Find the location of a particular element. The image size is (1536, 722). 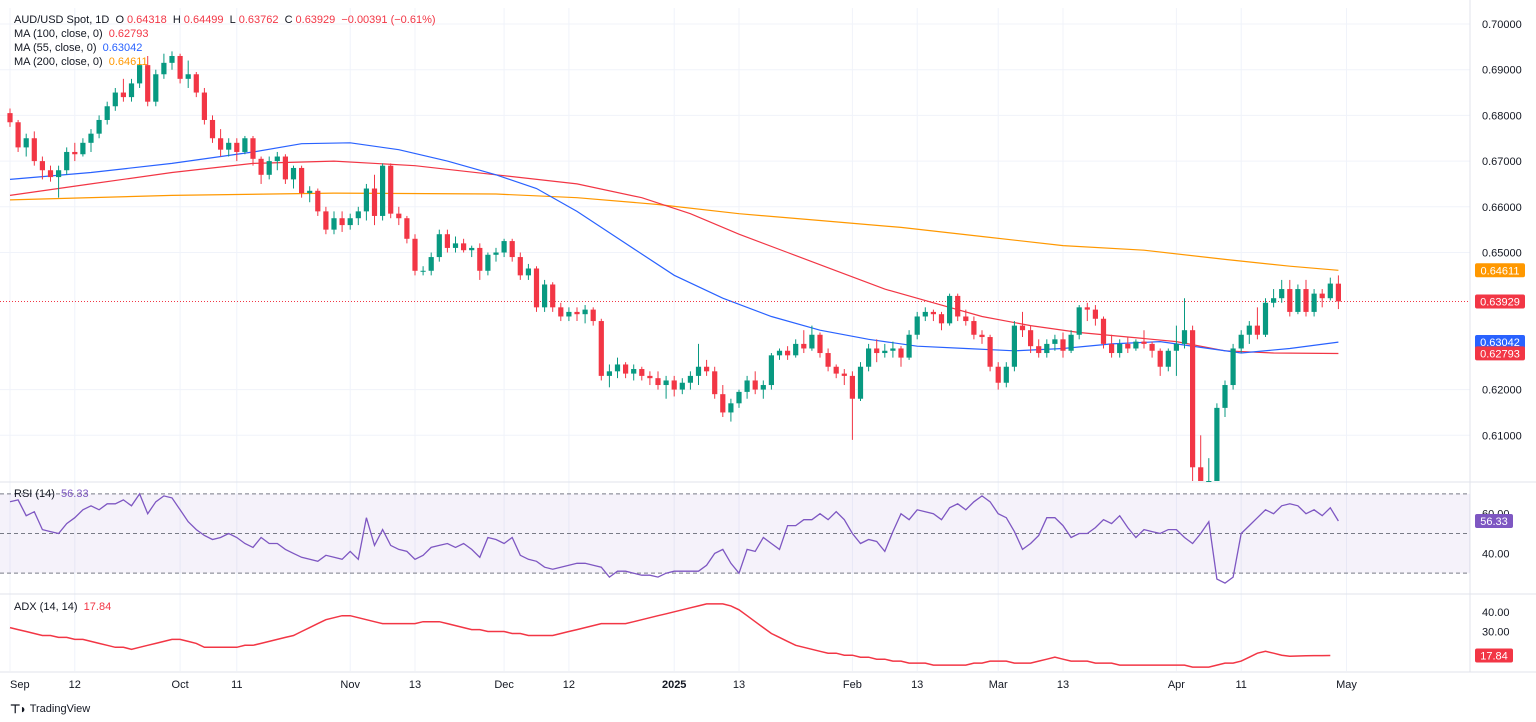

close-price-tag: 0.63929 is located at coordinates (1500, 301).